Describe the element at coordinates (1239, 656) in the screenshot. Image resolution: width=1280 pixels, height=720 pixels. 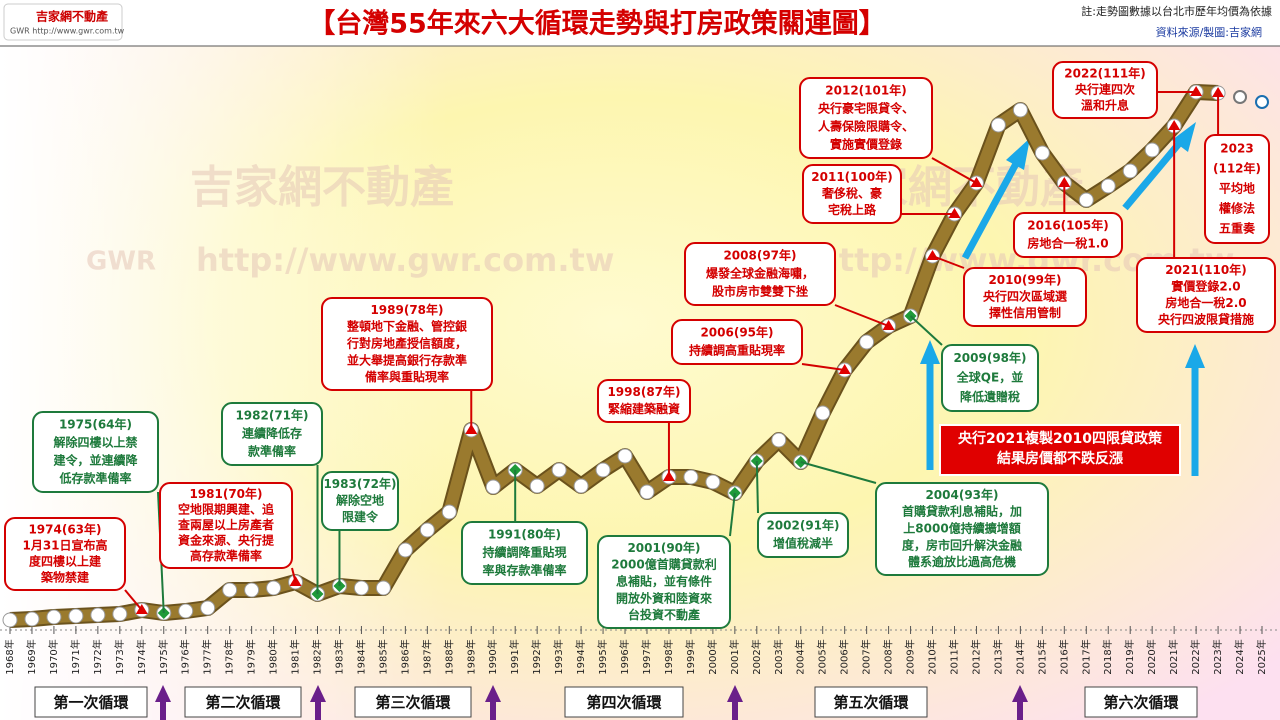
I see `x-tick-label: 2024年` at that location.